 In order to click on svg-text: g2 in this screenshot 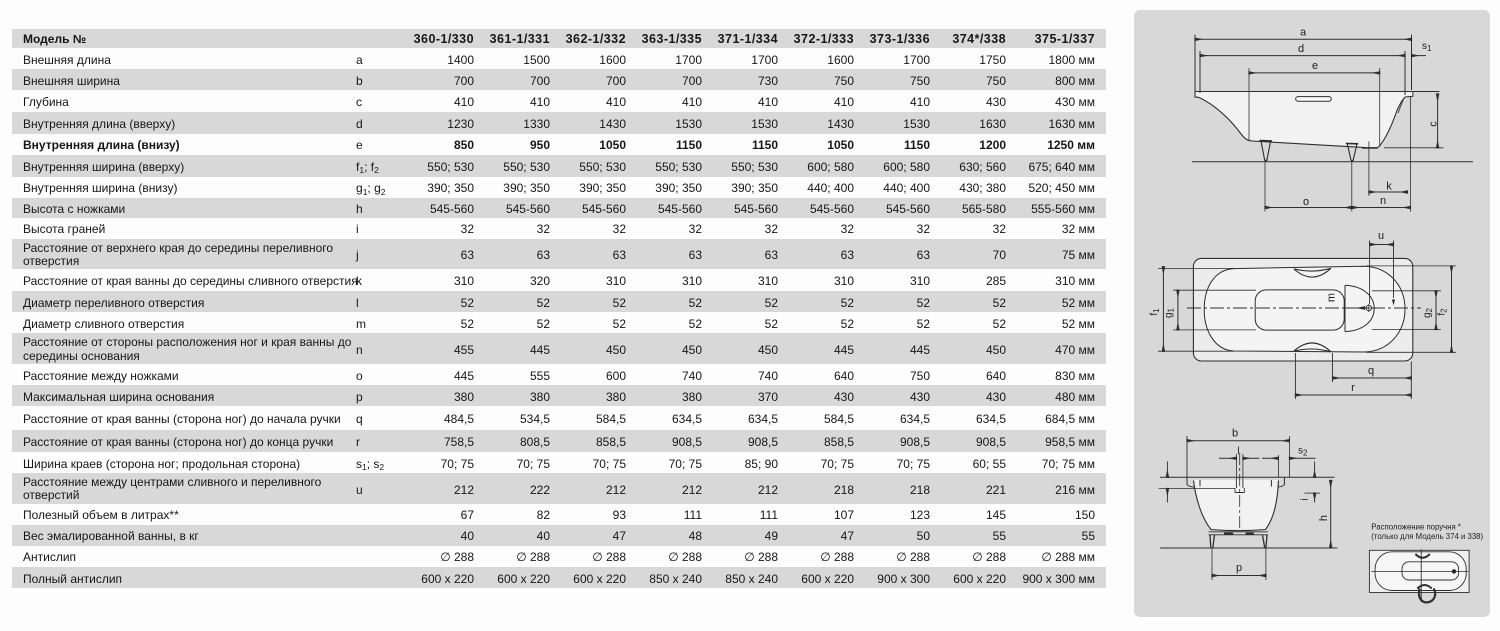, I will do `click(1428, 312)`.